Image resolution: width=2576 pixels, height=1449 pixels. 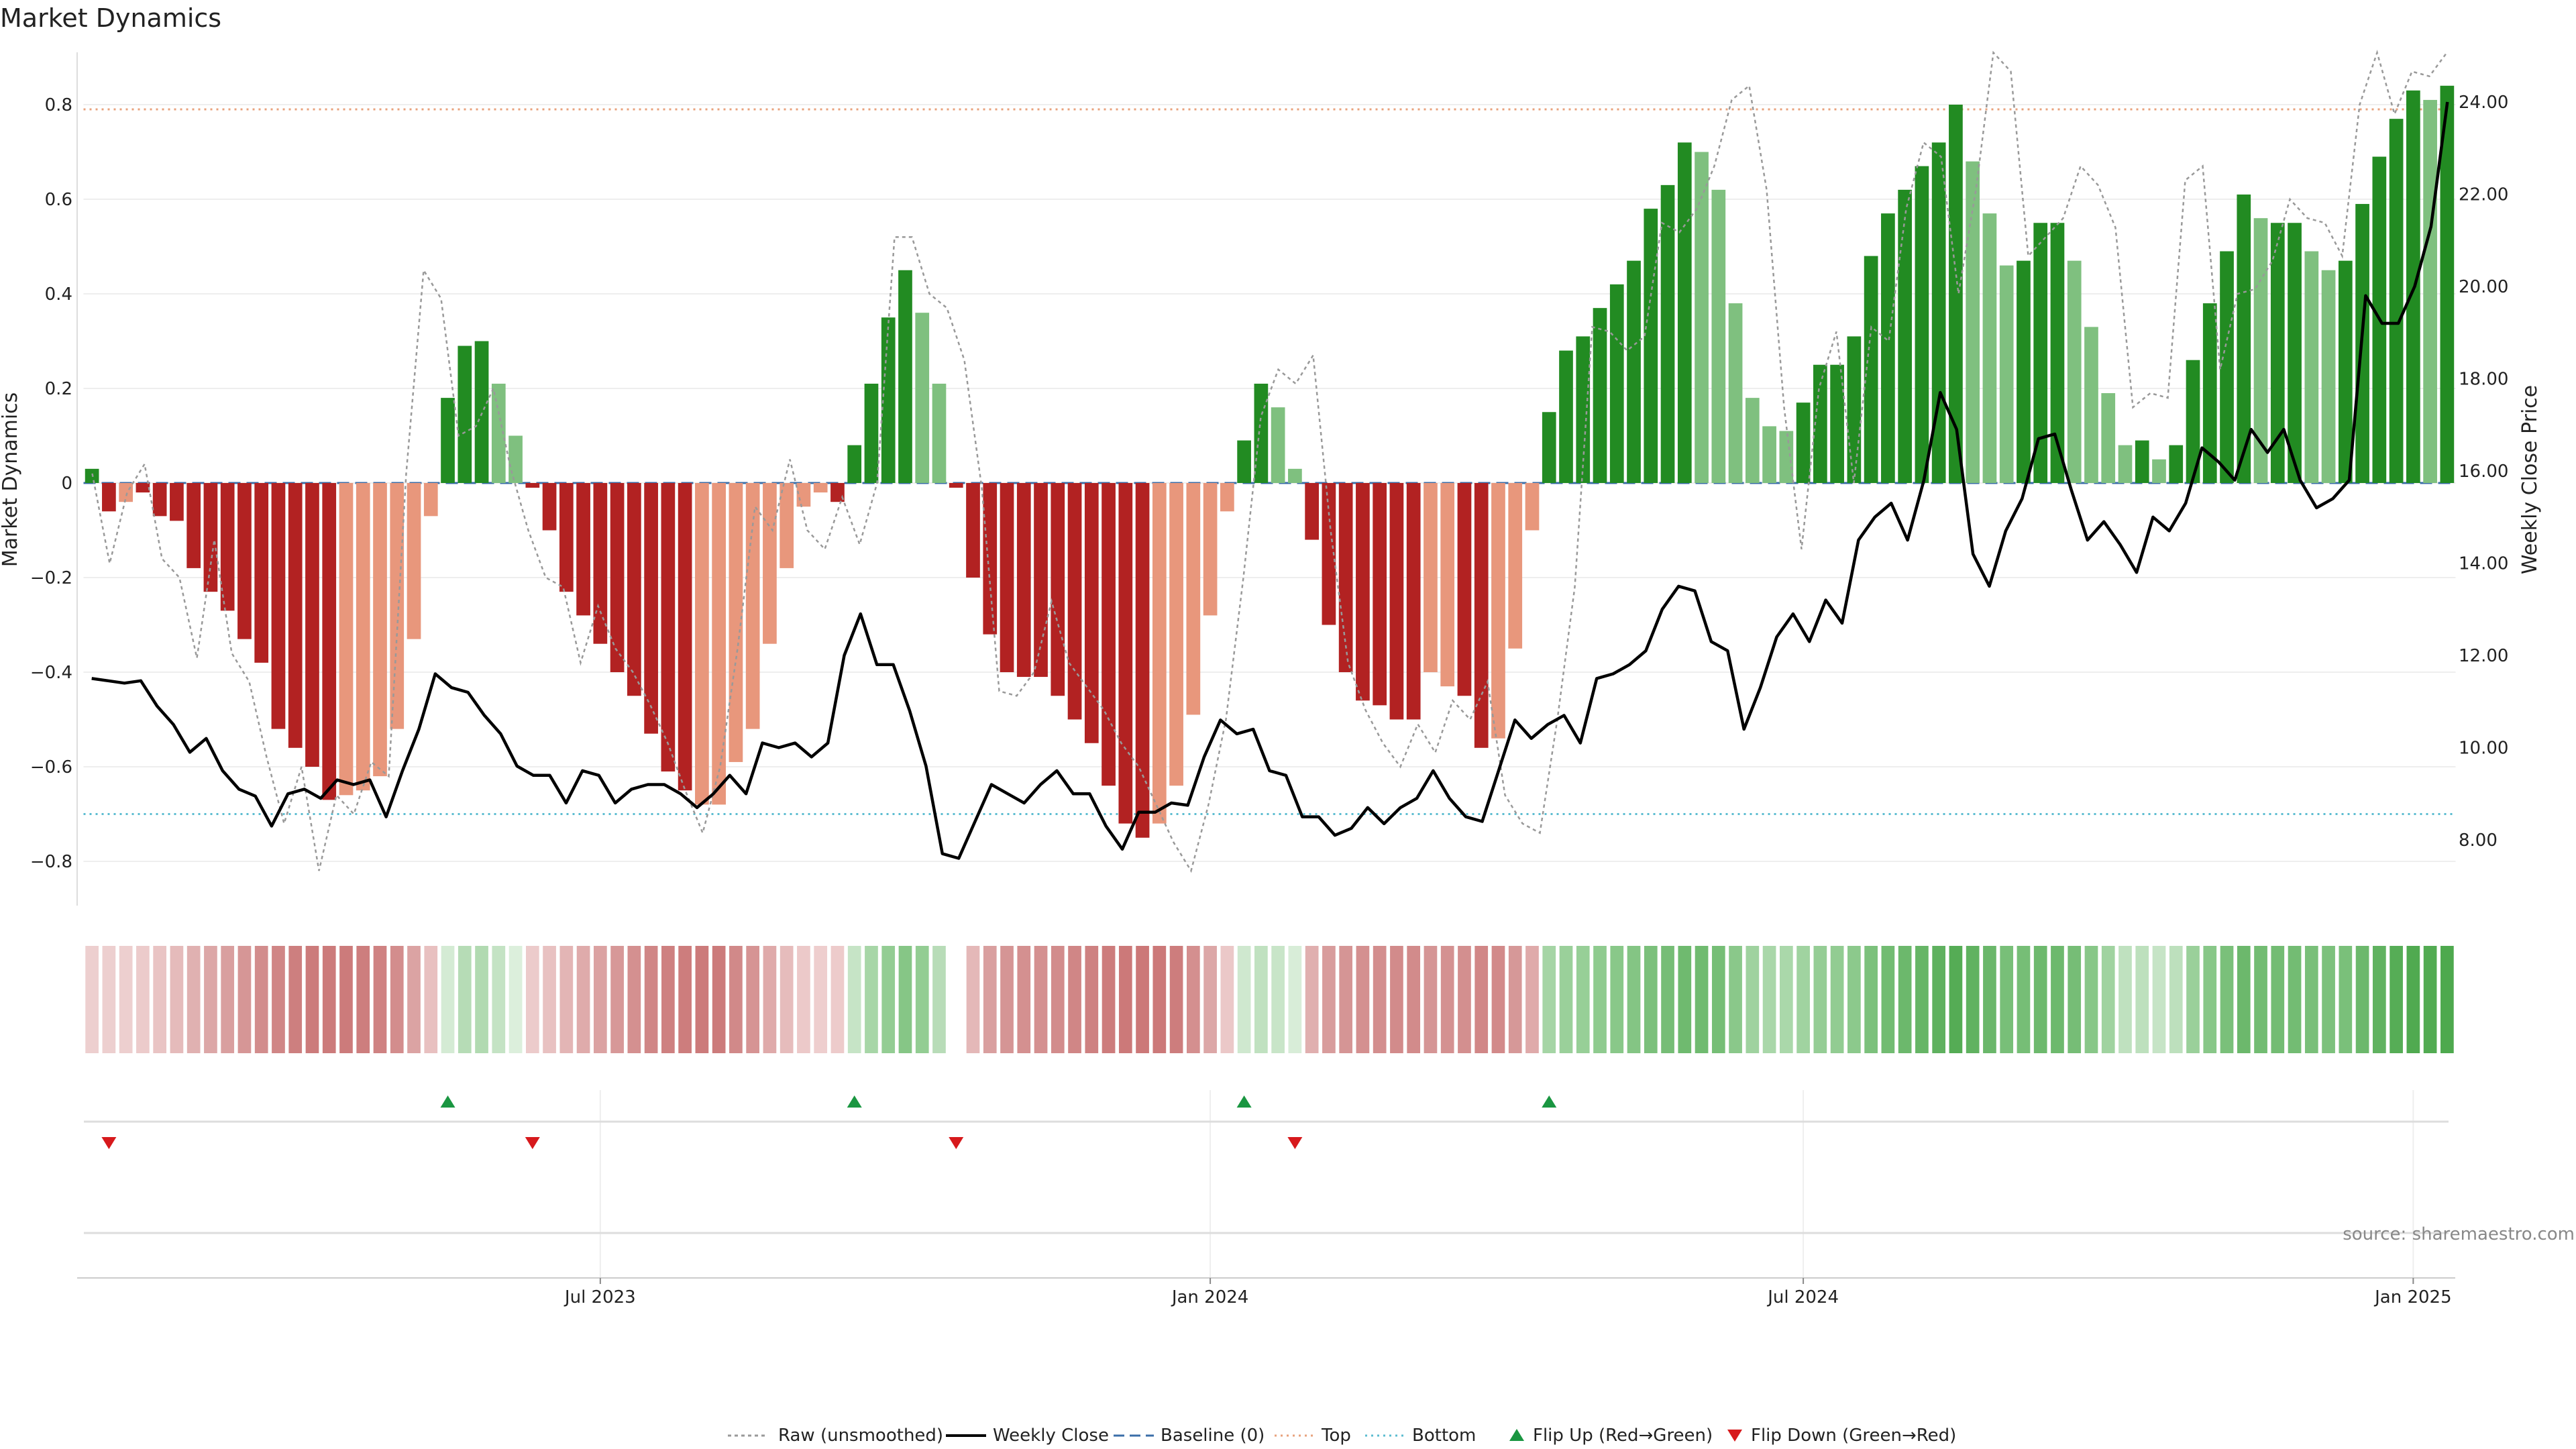 I want to click on x-tick-label: Jan 2024, so click(x=1210, y=1297).